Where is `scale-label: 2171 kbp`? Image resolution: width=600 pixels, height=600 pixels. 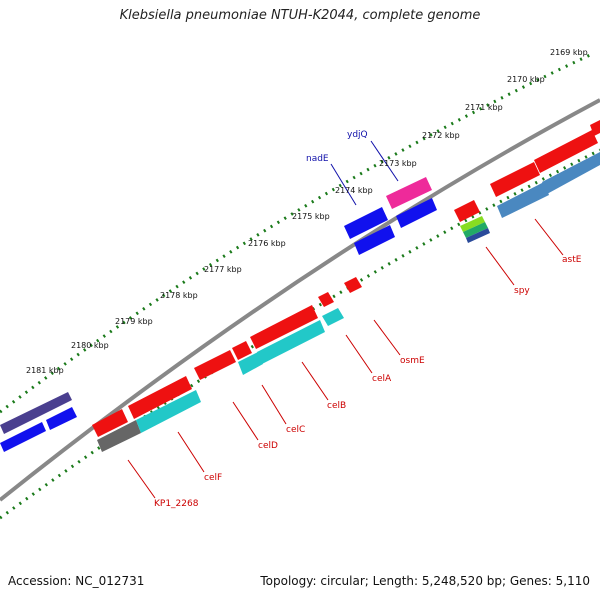 scale-label: 2171 kbp is located at coordinates (484, 107).